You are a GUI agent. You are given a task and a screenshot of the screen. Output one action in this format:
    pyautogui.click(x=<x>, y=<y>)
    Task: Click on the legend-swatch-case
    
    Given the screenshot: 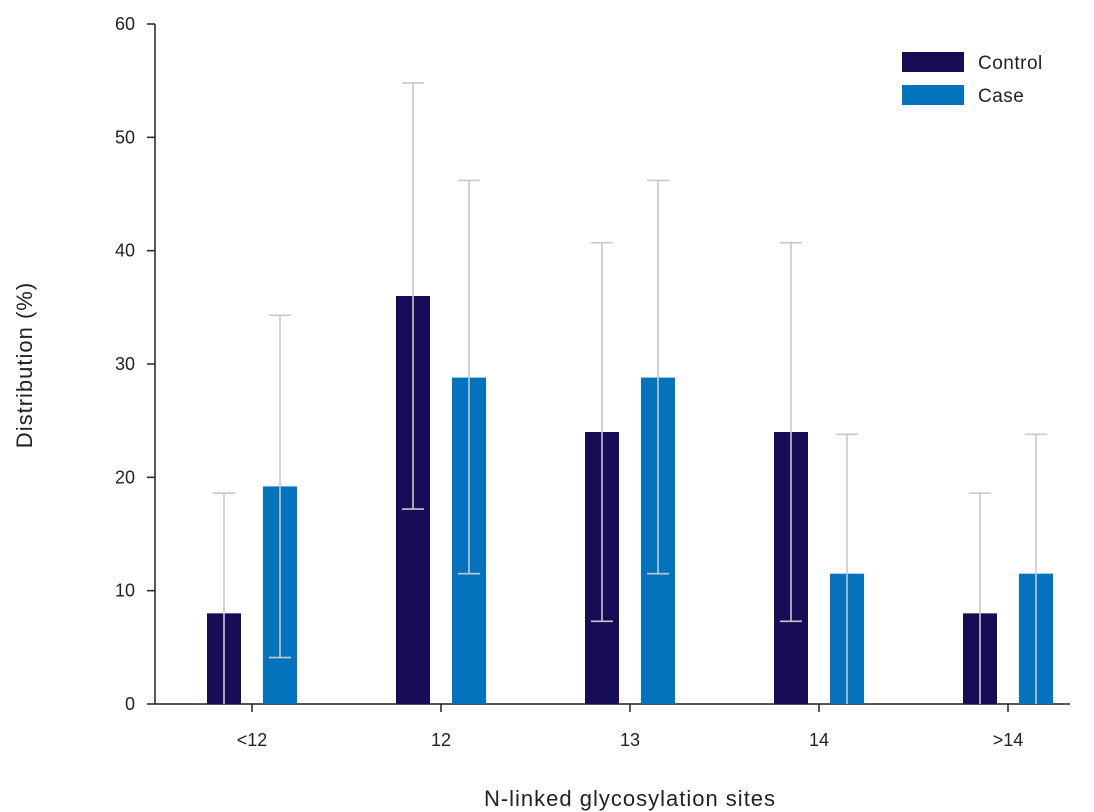 What is the action you would take?
    pyautogui.click(x=933, y=95)
    